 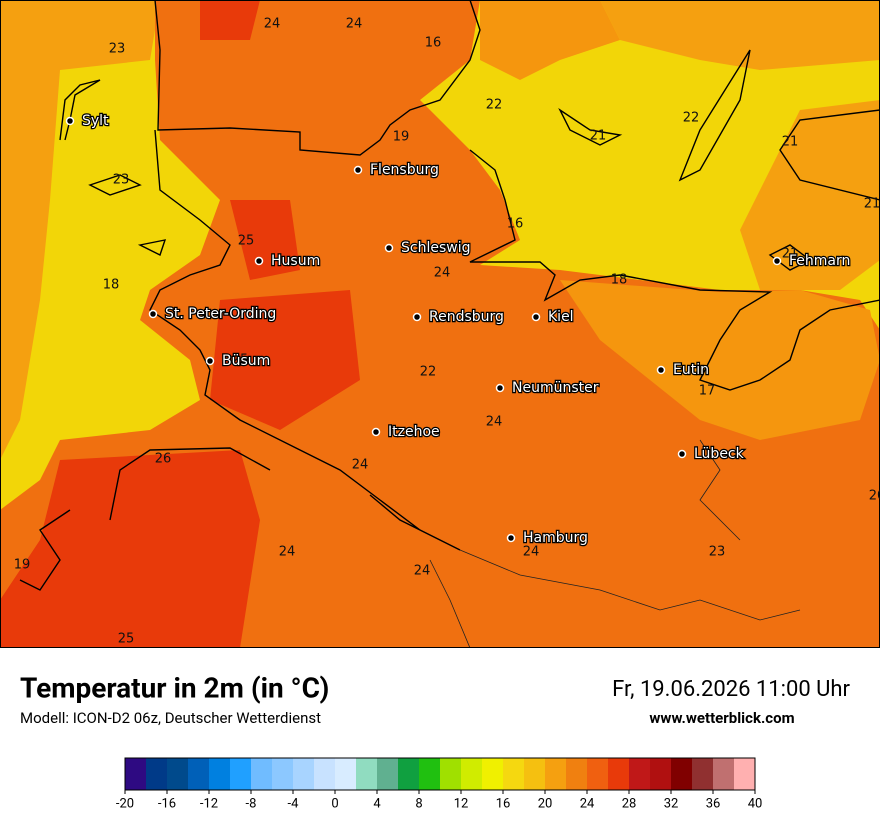 I want to click on colorbar-tick-label: 4, so click(x=377, y=803).